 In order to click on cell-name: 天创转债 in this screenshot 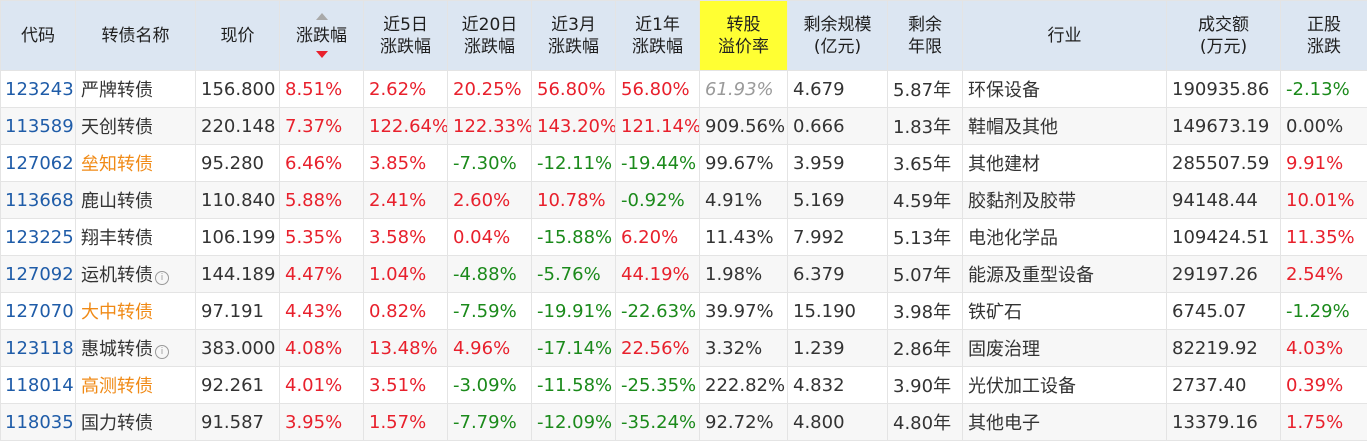, I will do `click(135, 126)`.